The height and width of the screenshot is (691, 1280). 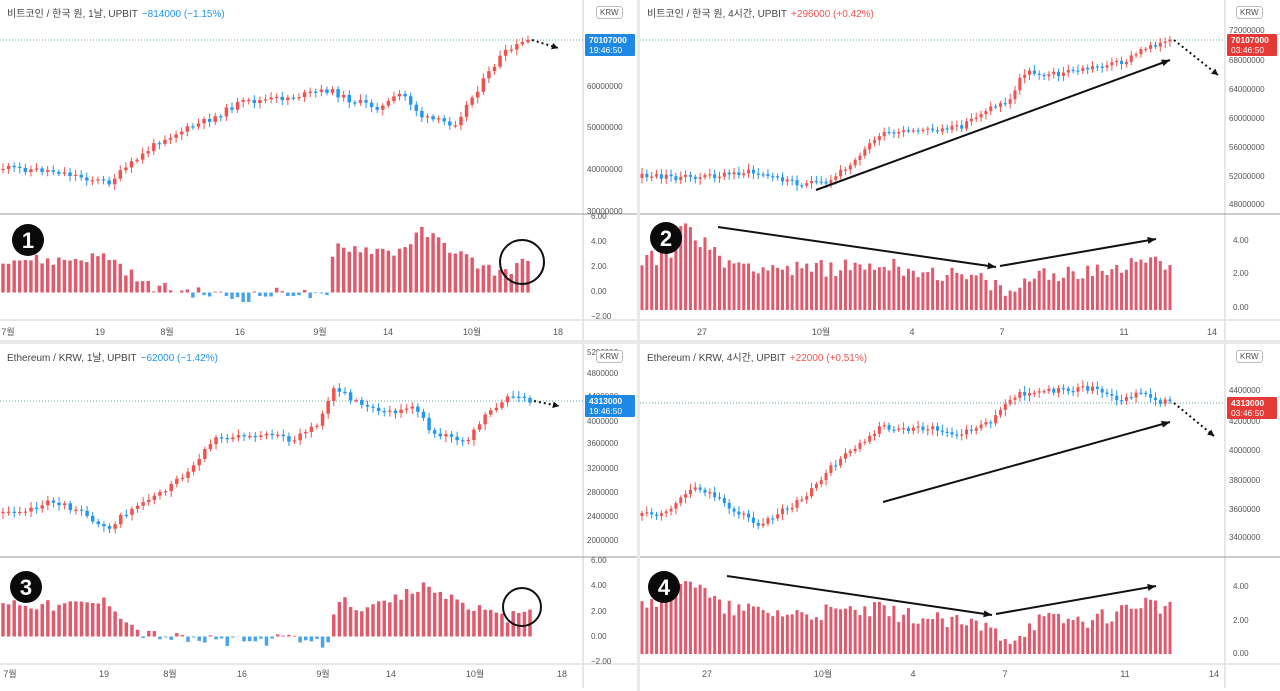 What do you see at coordinates (555, 405) in the screenshot?
I see `projection-arrow-head` at bounding box center [555, 405].